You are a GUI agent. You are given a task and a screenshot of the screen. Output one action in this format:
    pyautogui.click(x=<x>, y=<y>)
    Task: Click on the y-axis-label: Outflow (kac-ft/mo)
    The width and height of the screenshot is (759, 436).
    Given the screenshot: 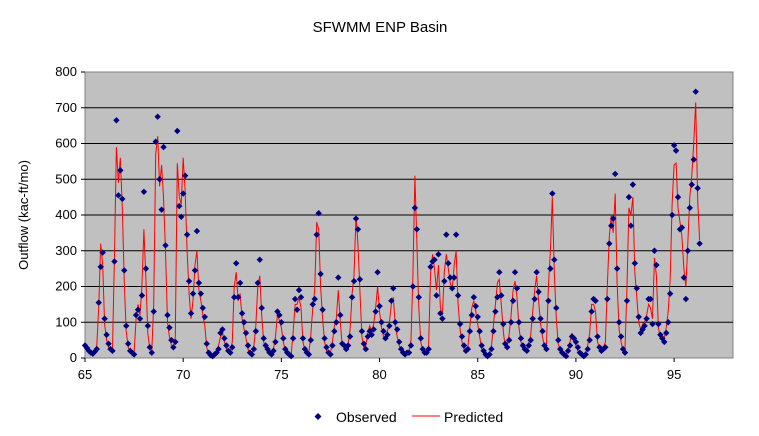 What is the action you would take?
    pyautogui.click(x=23, y=215)
    